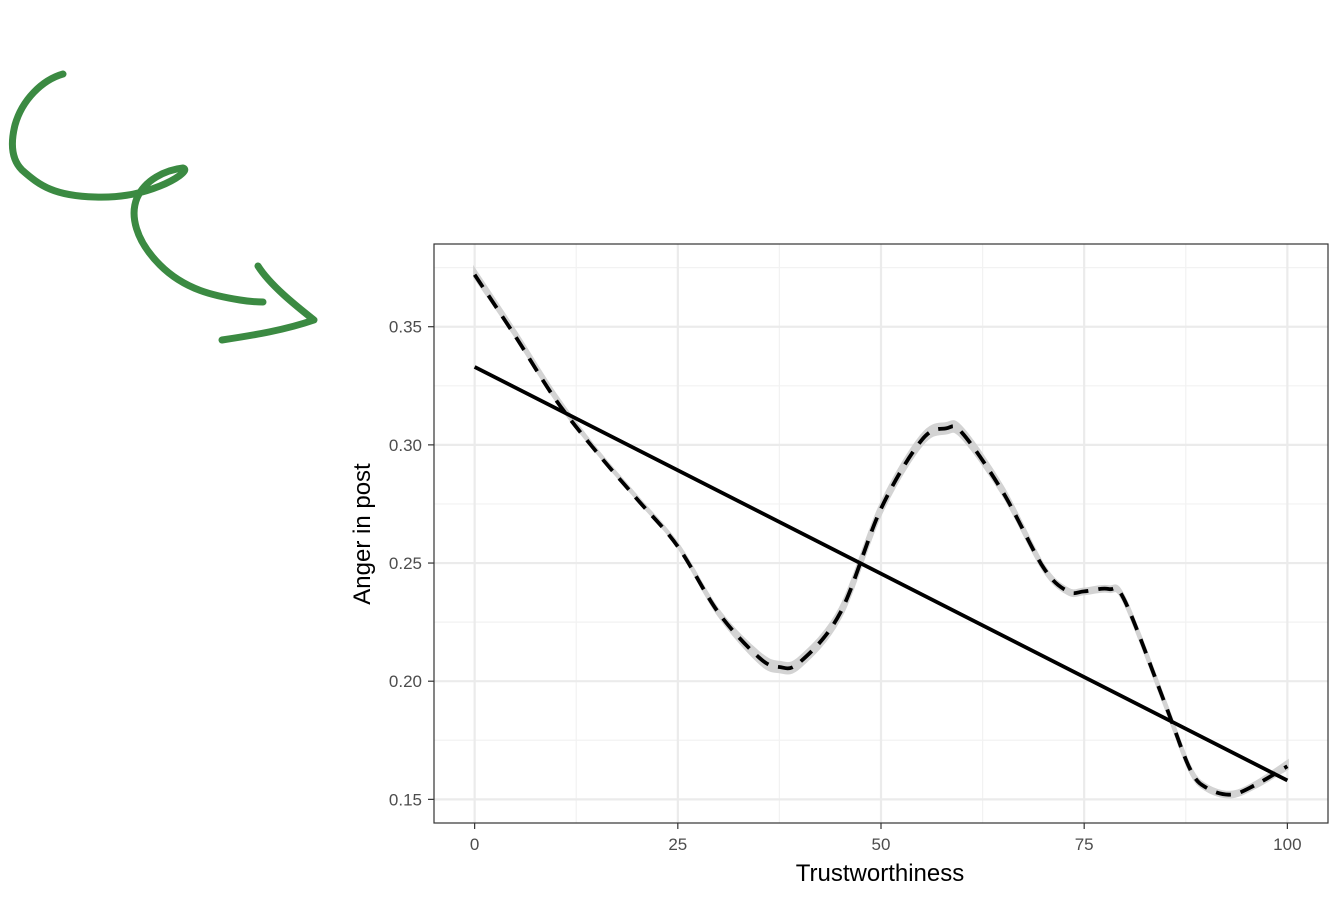 The width and height of the screenshot is (1344, 914). I want to click on y-tick-label: 0.25, so click(405, 563).